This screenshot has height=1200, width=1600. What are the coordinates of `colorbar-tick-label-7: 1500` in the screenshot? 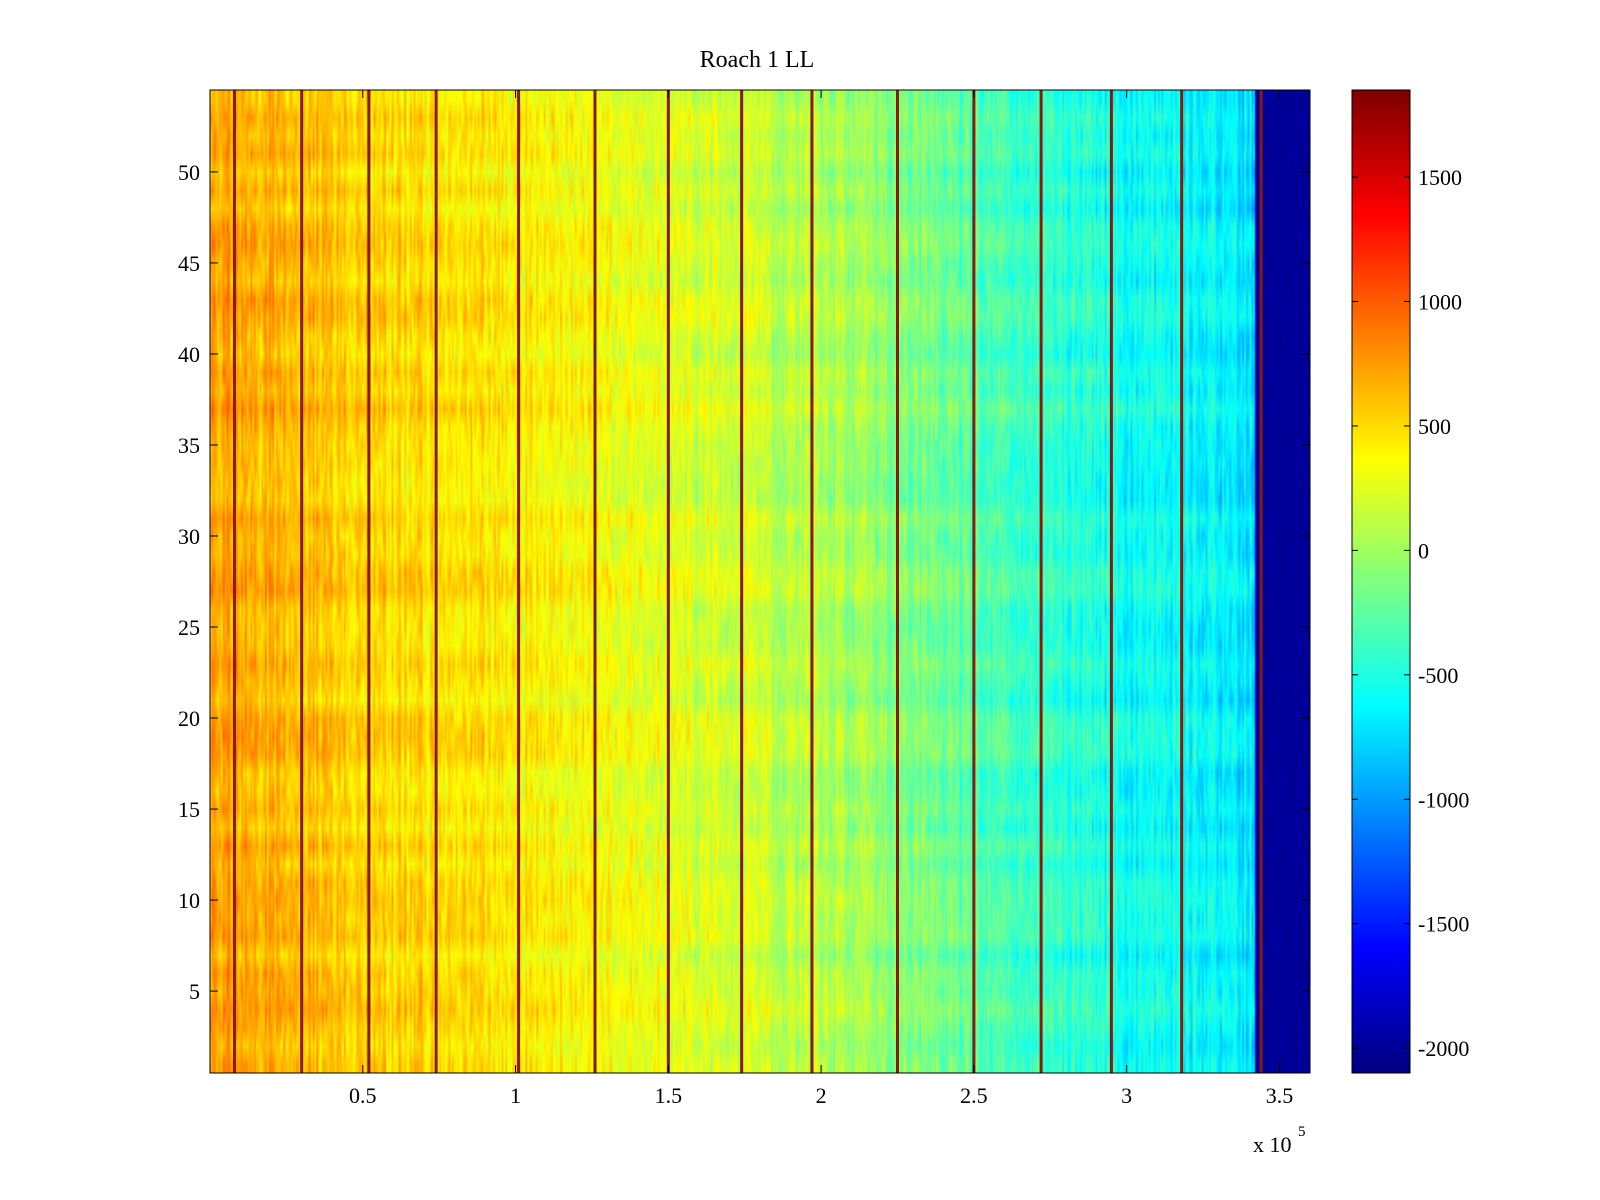 It's located at (1440, 177).